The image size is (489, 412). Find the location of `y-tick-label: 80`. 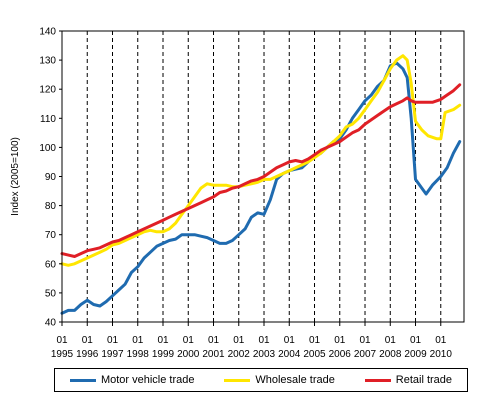

y-tick-label: 80 is located at coordinates (51, 206).